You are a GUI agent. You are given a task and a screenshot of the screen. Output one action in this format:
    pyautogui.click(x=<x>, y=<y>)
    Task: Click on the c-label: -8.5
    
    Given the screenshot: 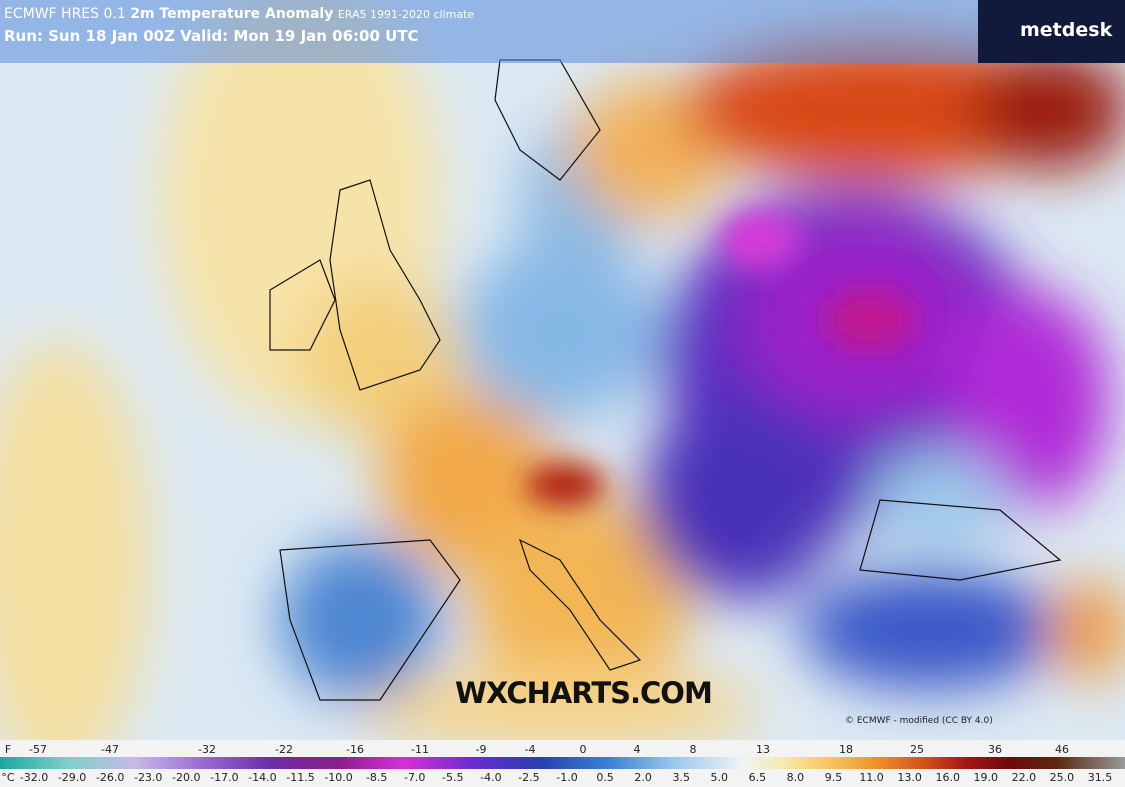 What is the action you would take?
    pyautogui.click(x=376, y=777)
    